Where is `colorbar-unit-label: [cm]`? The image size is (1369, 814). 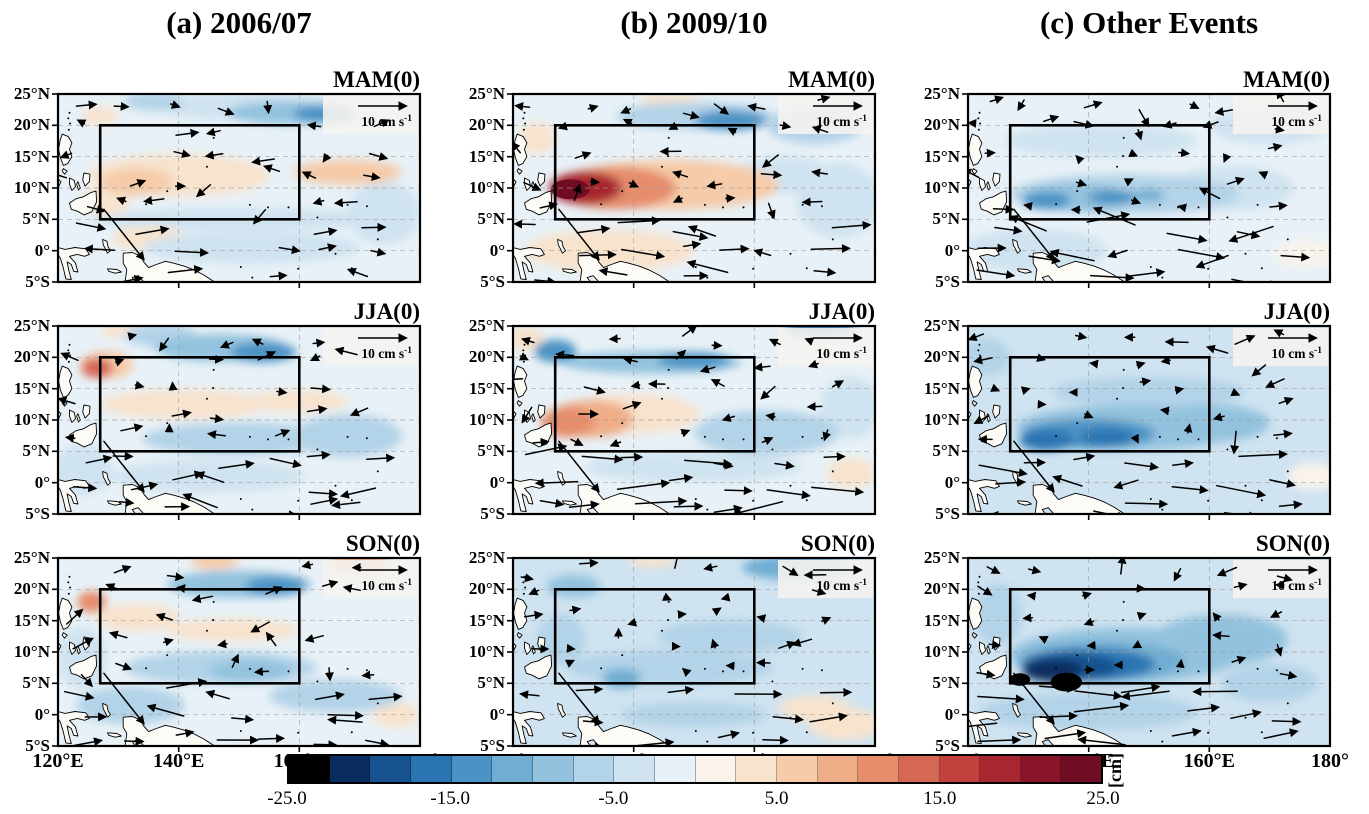
colorbar-unit-label: [cm] is located at coordinates (1114, 770).